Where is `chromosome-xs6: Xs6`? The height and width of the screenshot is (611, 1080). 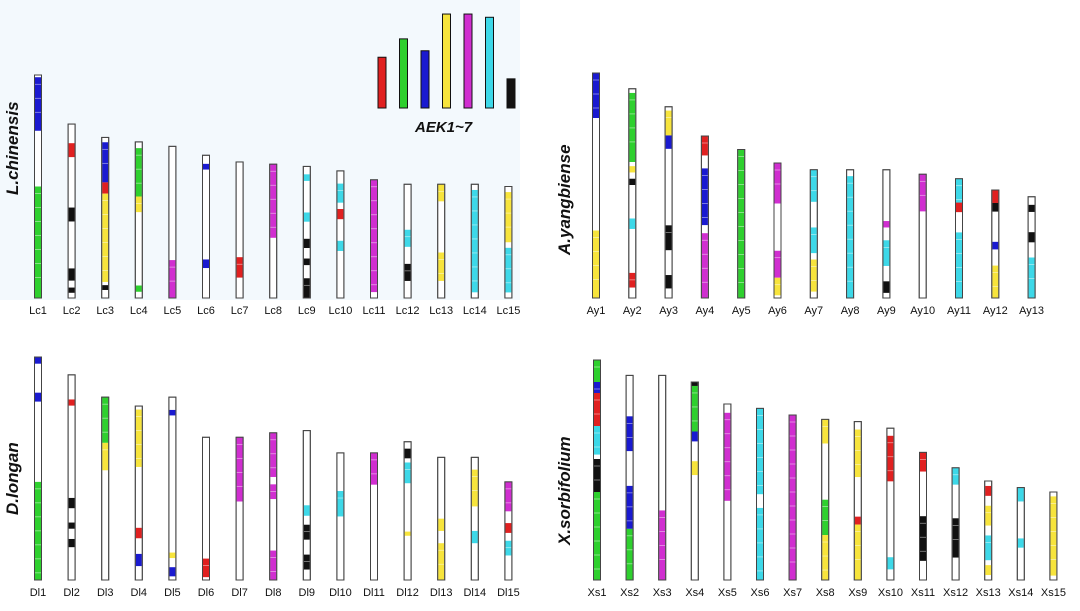 chromosome-xs6: Xs6 is located at coordinates (760, 503).